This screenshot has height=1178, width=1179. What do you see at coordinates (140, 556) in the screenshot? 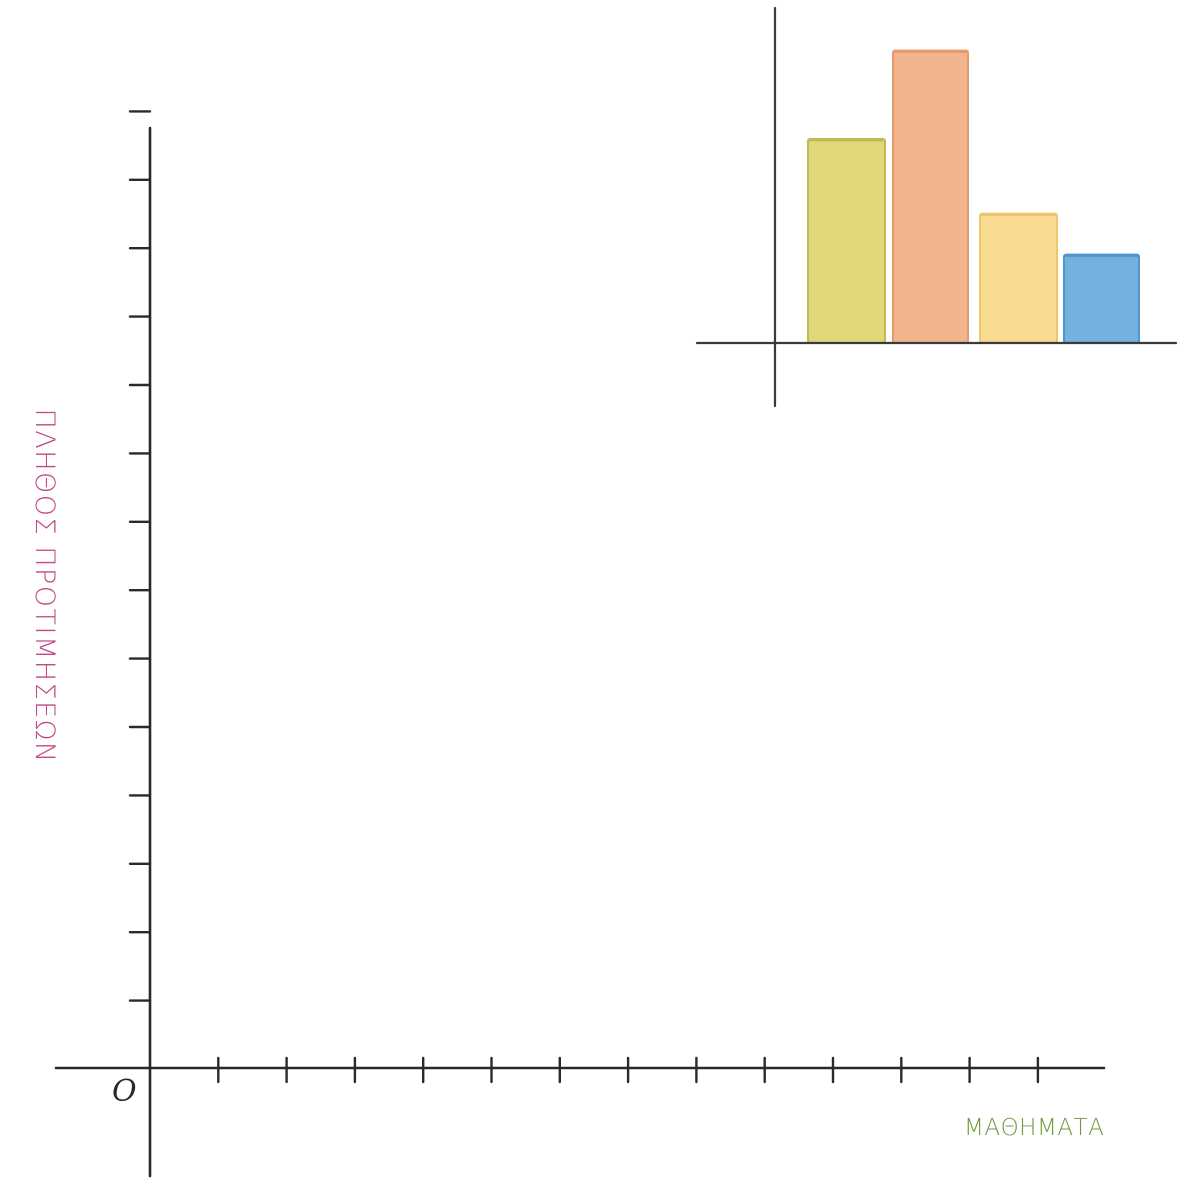
I see `y-ticks` at bounding box center [140, 556].